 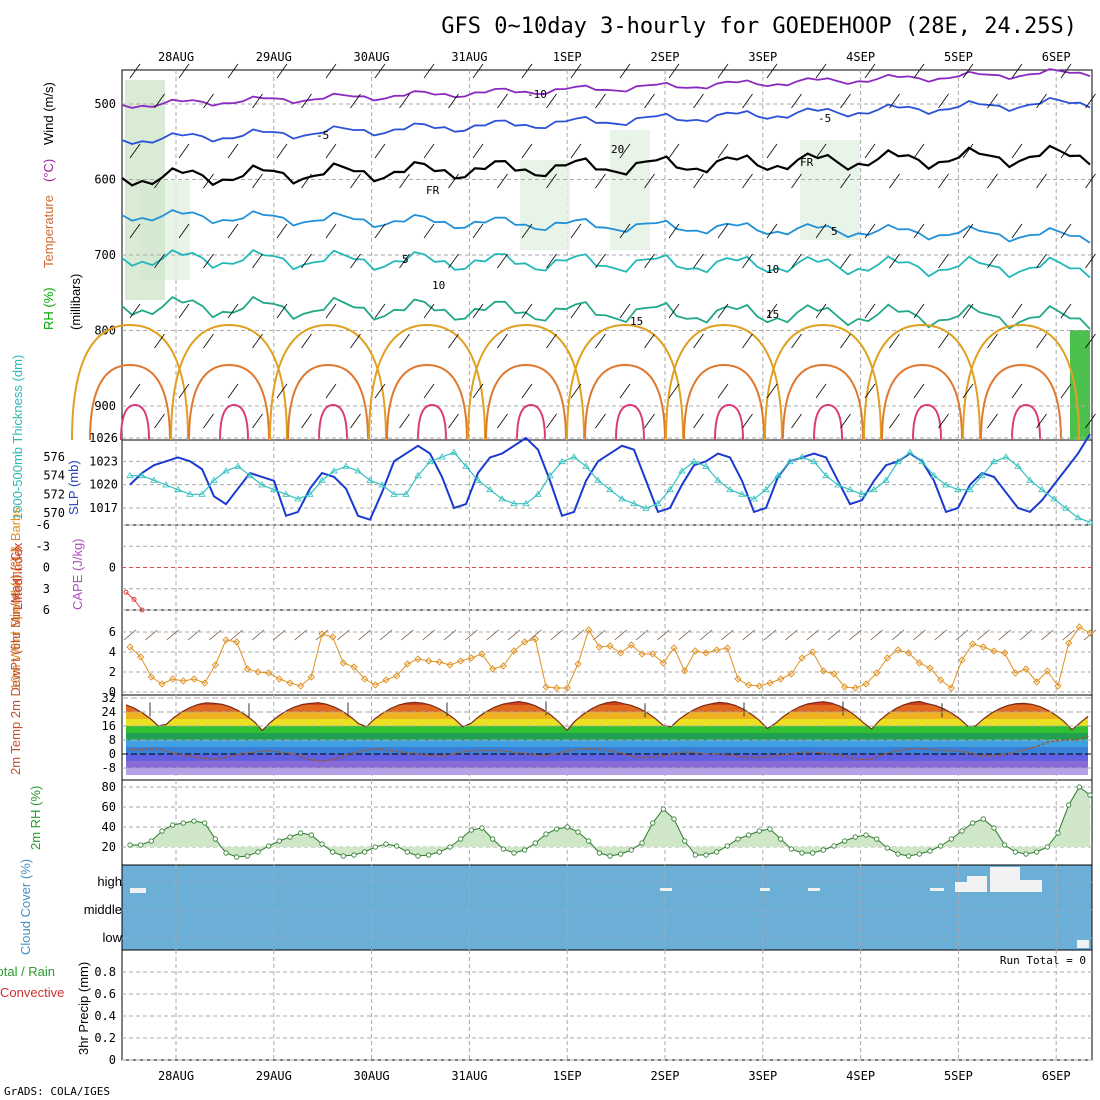 I want to click on contour-label: -10, so click(x=537, y=94).